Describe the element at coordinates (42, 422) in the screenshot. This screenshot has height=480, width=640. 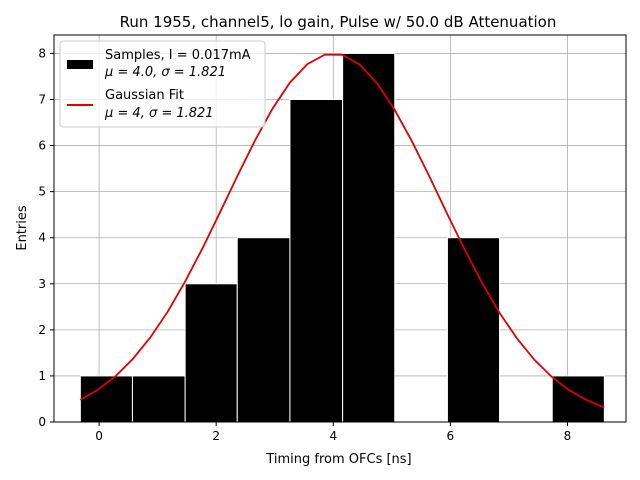
I see `y-tick-label: 0` at that location.